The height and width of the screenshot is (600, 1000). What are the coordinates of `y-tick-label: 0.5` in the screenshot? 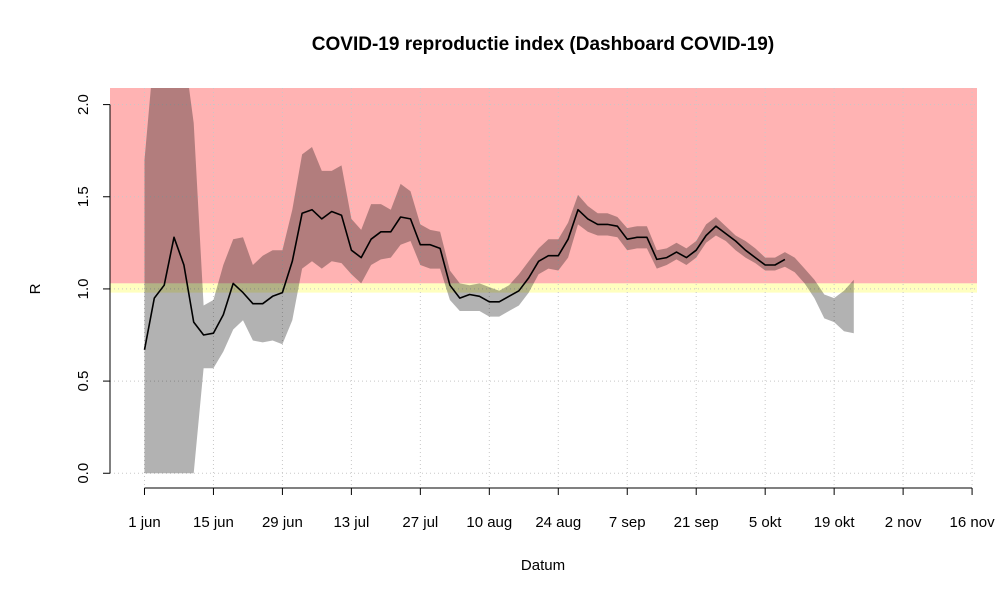 It's located at (83, 381).